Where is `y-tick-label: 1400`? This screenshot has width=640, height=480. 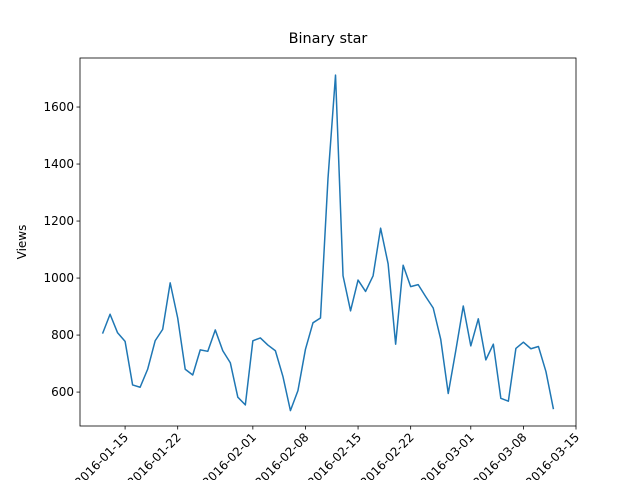
y-tick-label: 1400 is located at coordinates (58, 164).